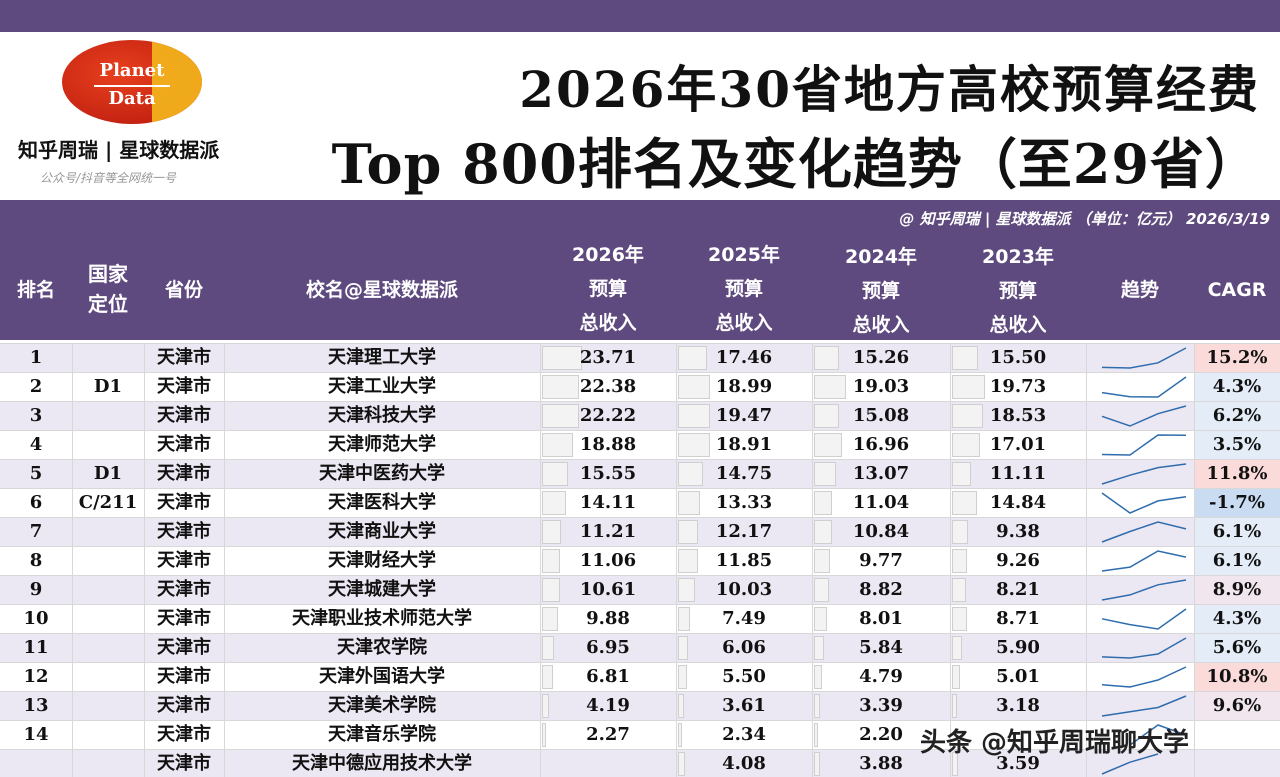 The height and width of the screenshot is (777, 1280). I want to click on col-2024-income: 总收入, so click(881, 325).